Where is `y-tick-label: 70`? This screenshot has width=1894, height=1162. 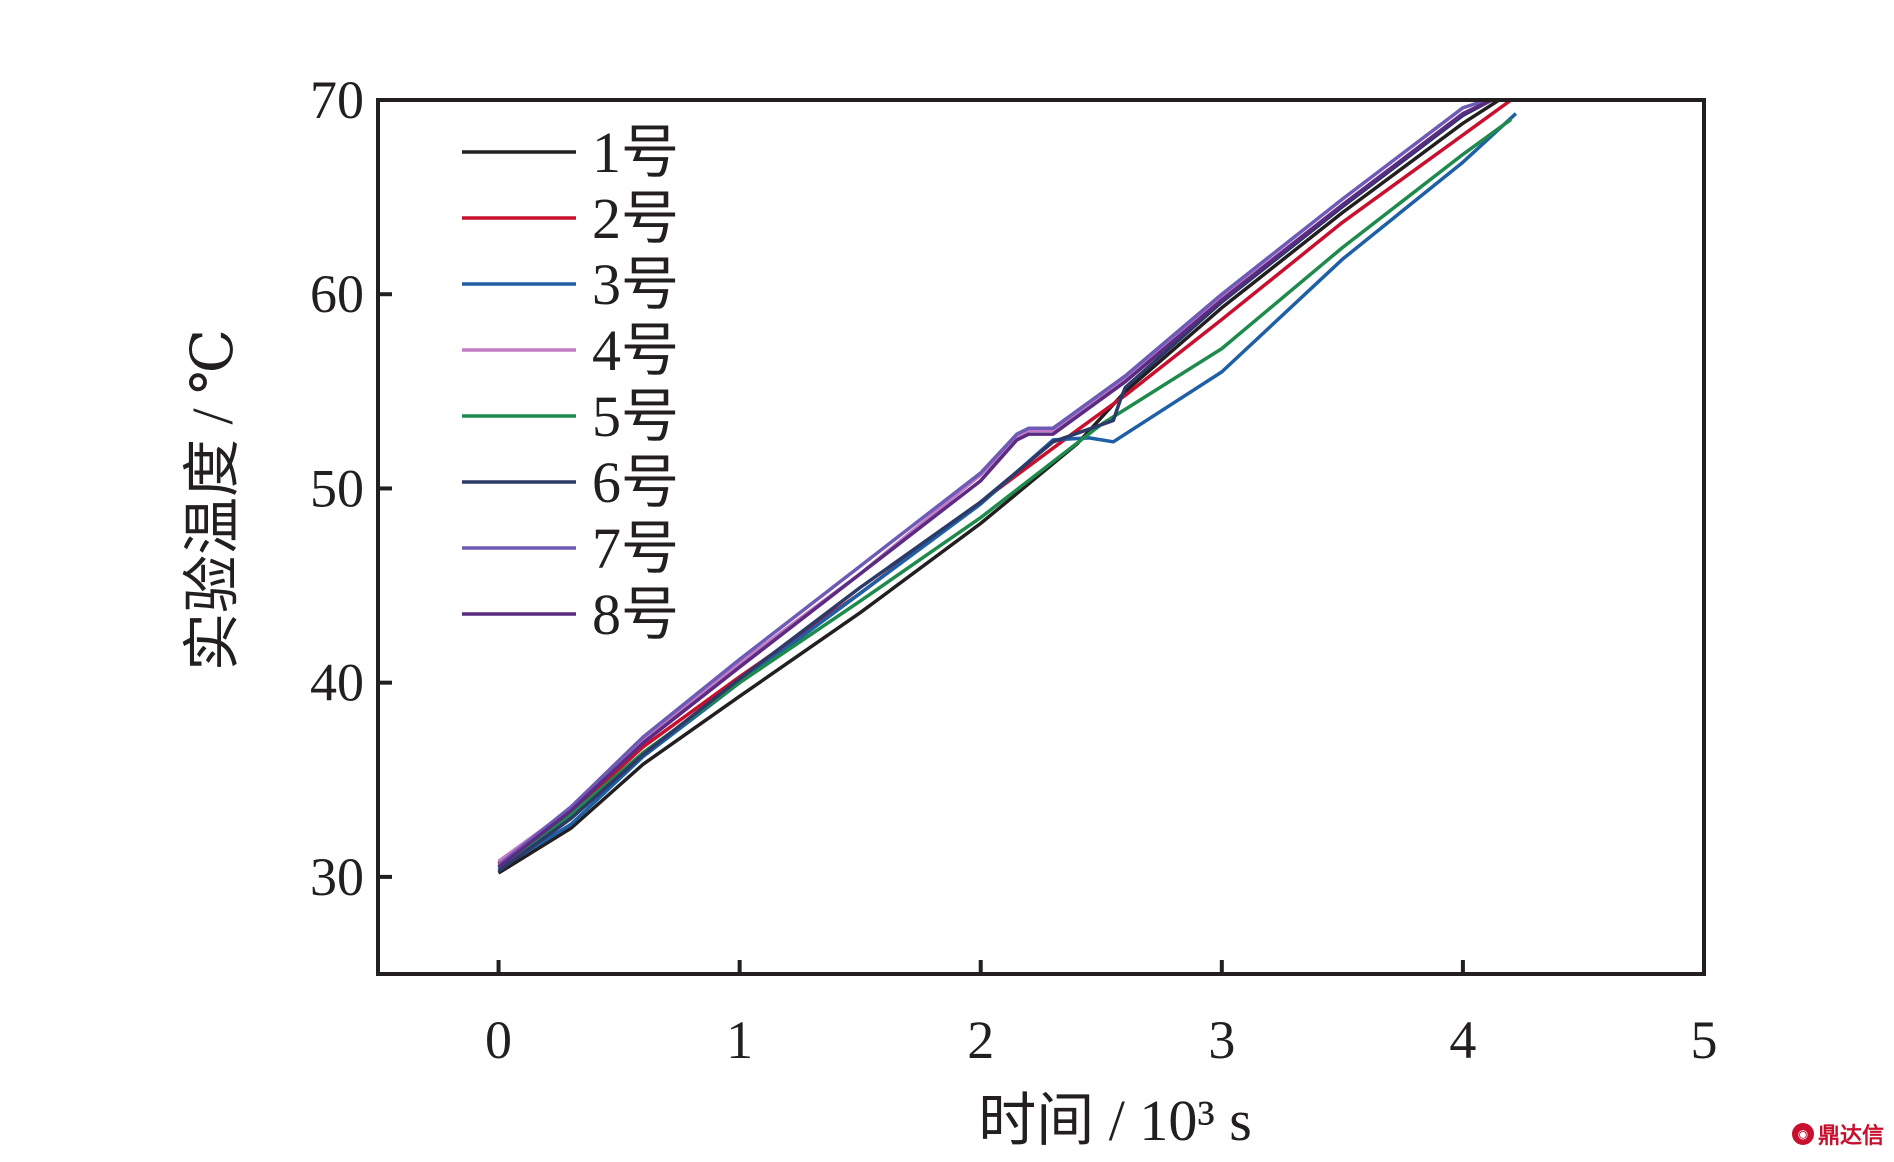
y-tick-label: 70 is located at coordinates (337, 100).